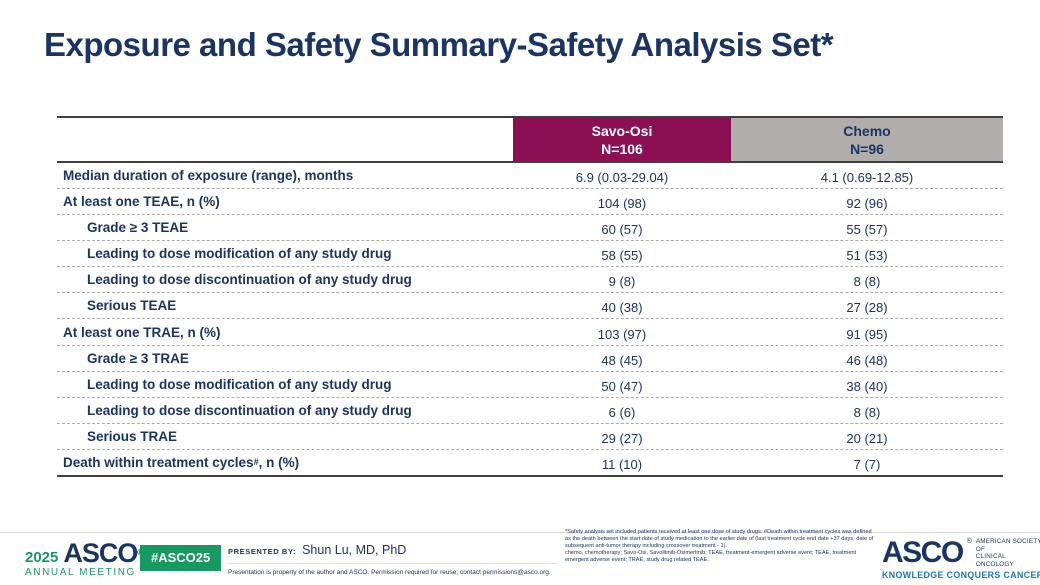 This screenshot has width=1040, height=585. Describe the element at coordinates (181, 558) in the screenshot. I see `asco25-hashtag-badge: #ASCO25` at that location.